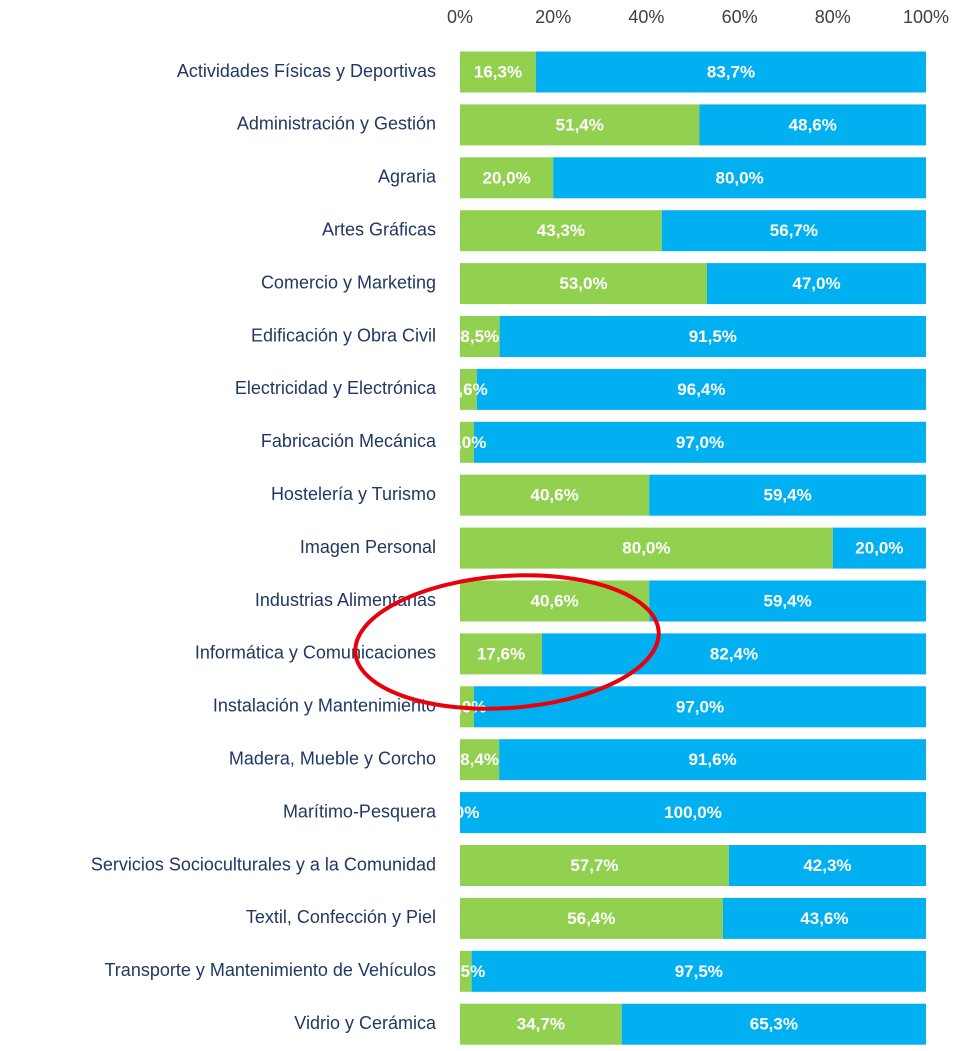  I want to click on value-label: 43,6%, so click(824, 918).